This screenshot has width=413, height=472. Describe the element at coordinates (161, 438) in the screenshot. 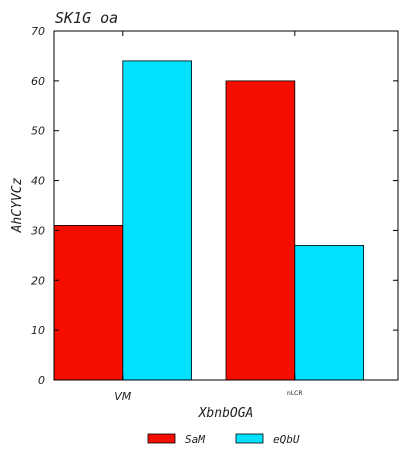

I see `legend-swatch-SaM` at that location.